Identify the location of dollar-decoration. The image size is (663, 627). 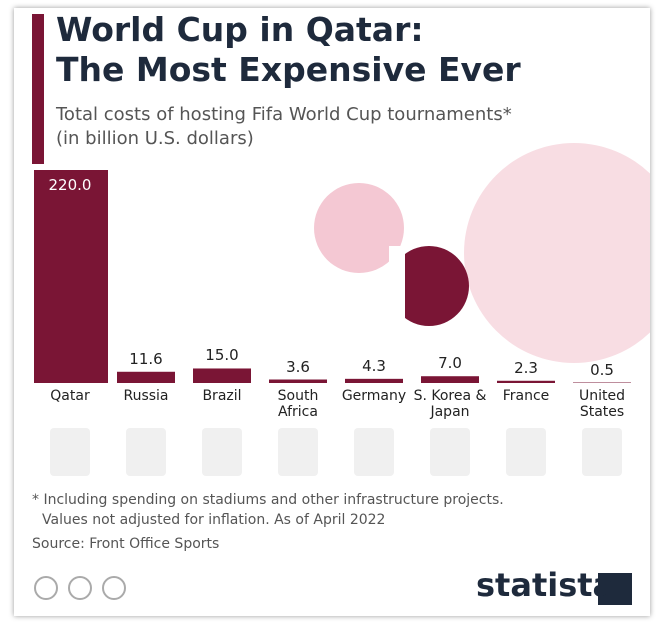
(359, 228).